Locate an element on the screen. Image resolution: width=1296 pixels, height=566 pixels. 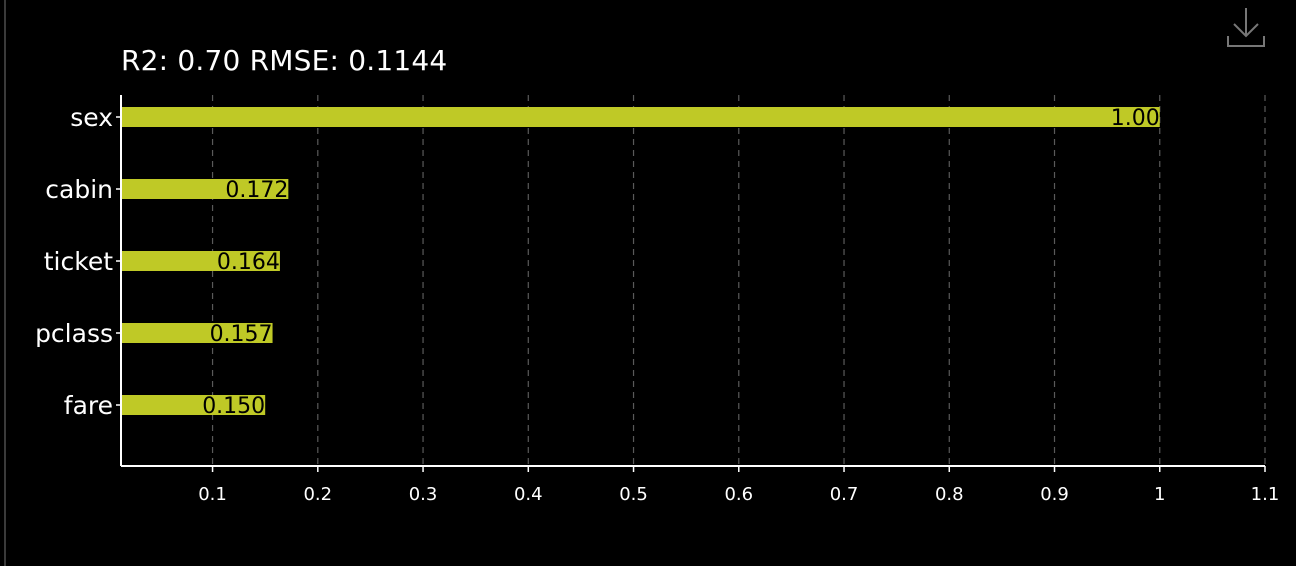
bar-sex is located at coordinates (640, 117).